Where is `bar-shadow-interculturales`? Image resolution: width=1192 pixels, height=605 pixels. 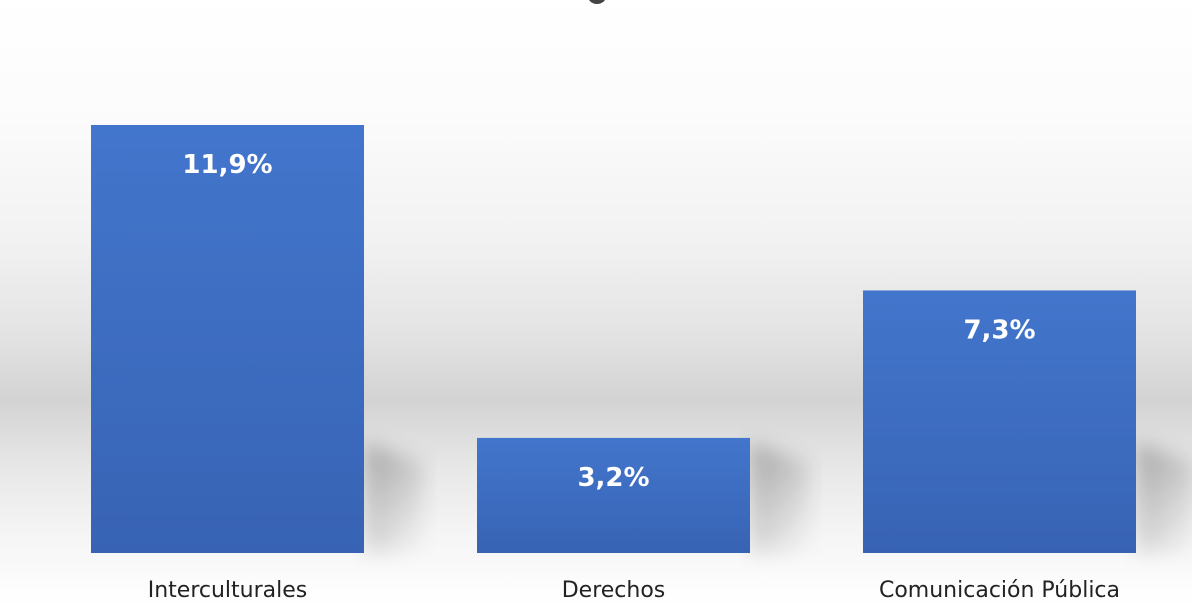
bar-shadow-interculturales is located at coordinates (394, 498).